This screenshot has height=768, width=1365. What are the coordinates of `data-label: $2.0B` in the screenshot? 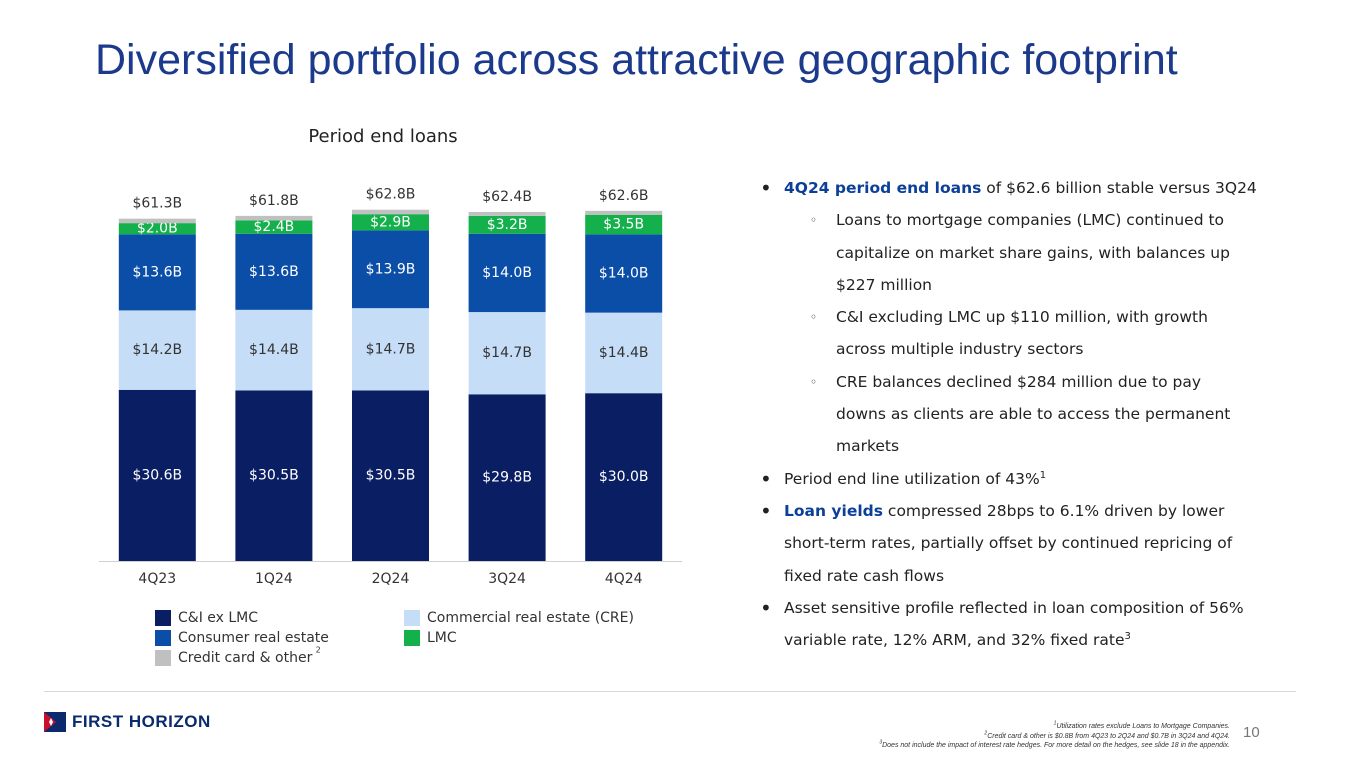 It's located at (157, 229).